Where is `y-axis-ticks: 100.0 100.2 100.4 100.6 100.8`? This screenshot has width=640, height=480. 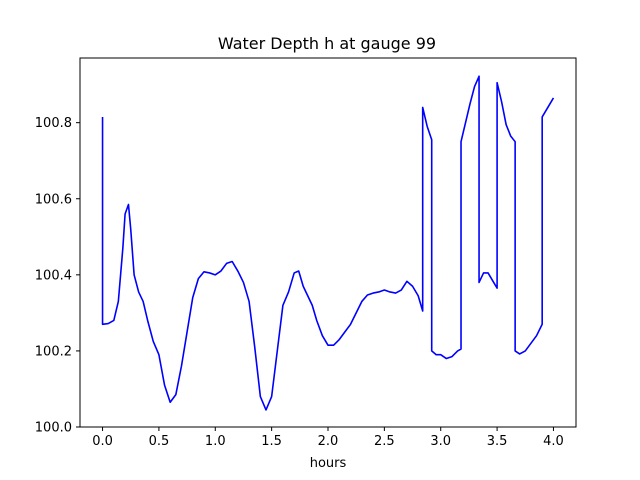
y-axis-ticks: 100.0 100.2 100.4 100.6 100.8 is located at coordinates (57, 276).